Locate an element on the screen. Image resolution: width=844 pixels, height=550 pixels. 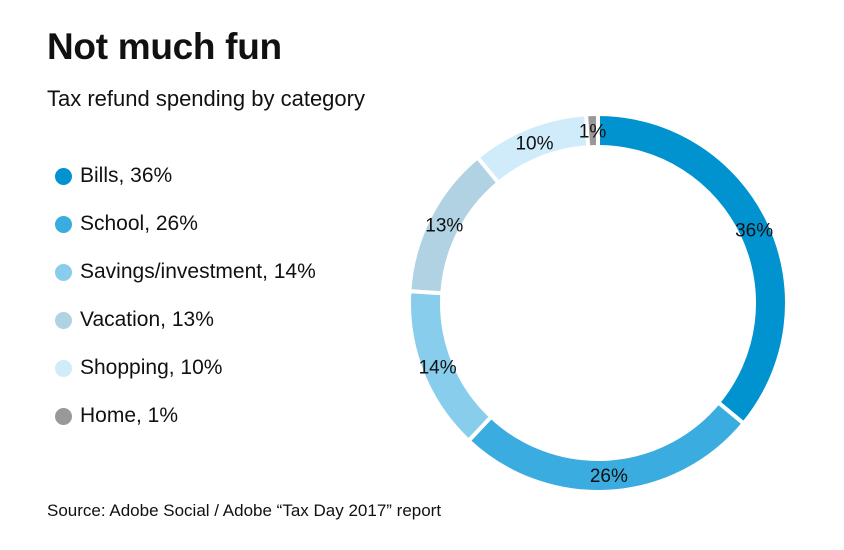
data-label: 26% is located at coordinates (609, 476).